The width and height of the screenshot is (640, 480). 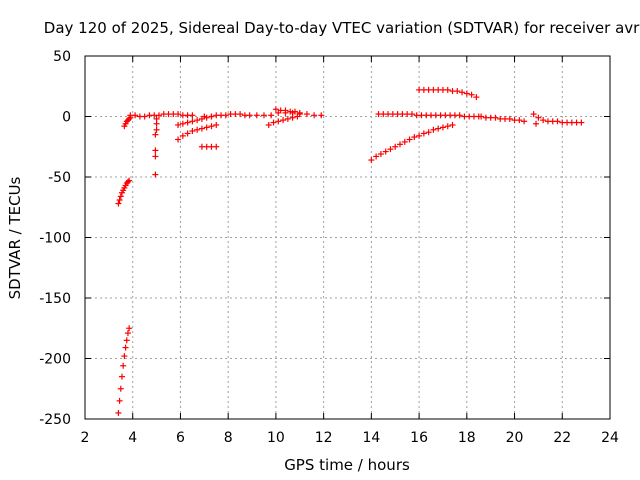 I want to click on x-axis-label: GPS time / hours, so click(x=347, y=465).